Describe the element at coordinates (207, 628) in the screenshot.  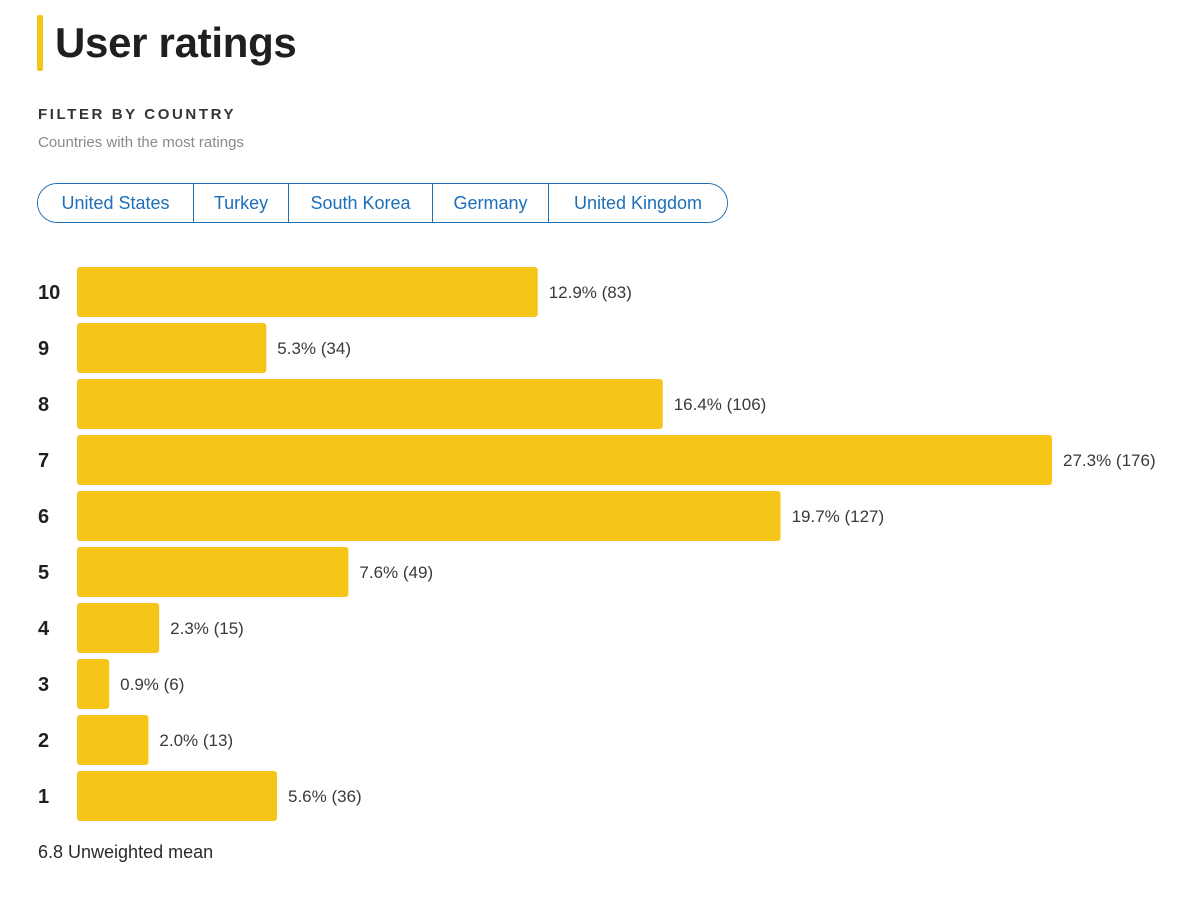
I see `rating-value-label-4: 2.3% (15)` at that location.